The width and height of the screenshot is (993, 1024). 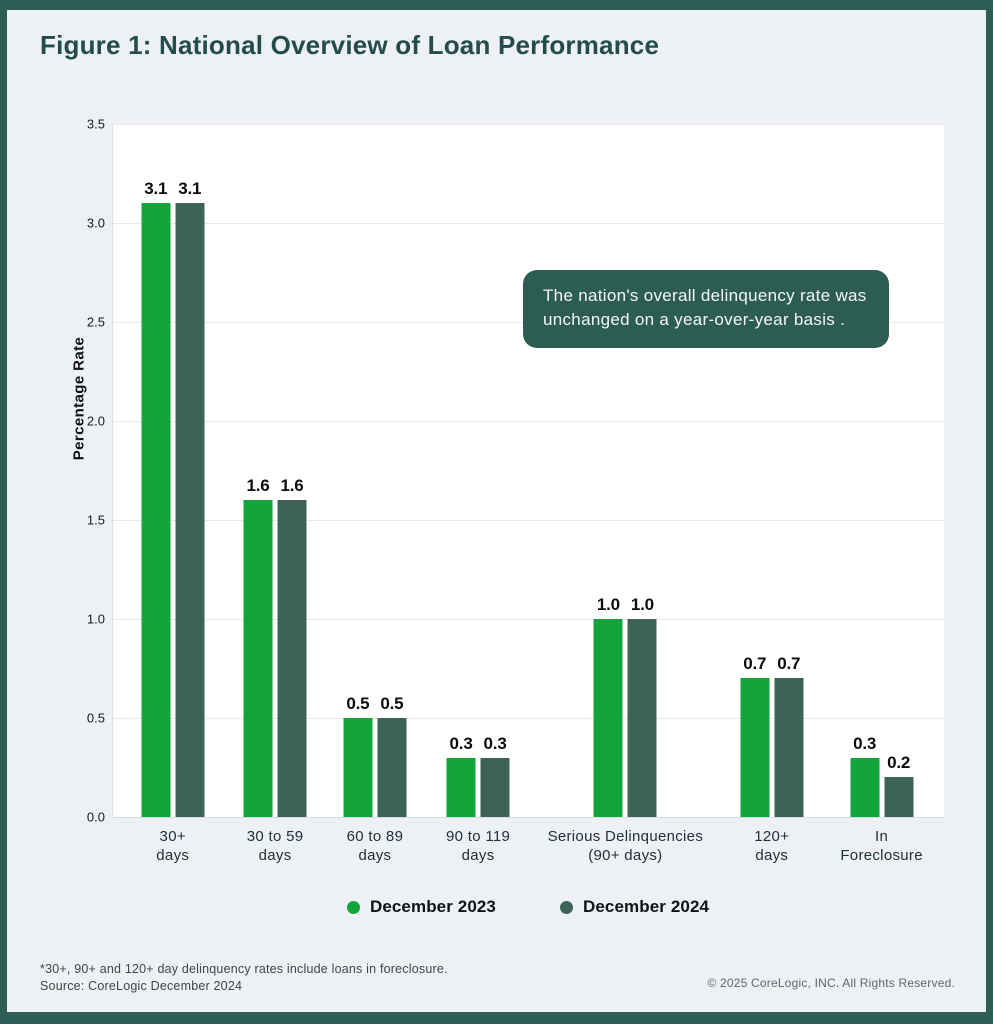 I want to click on x-category-label: 60 to 89 days, so click(x=375, y=846).